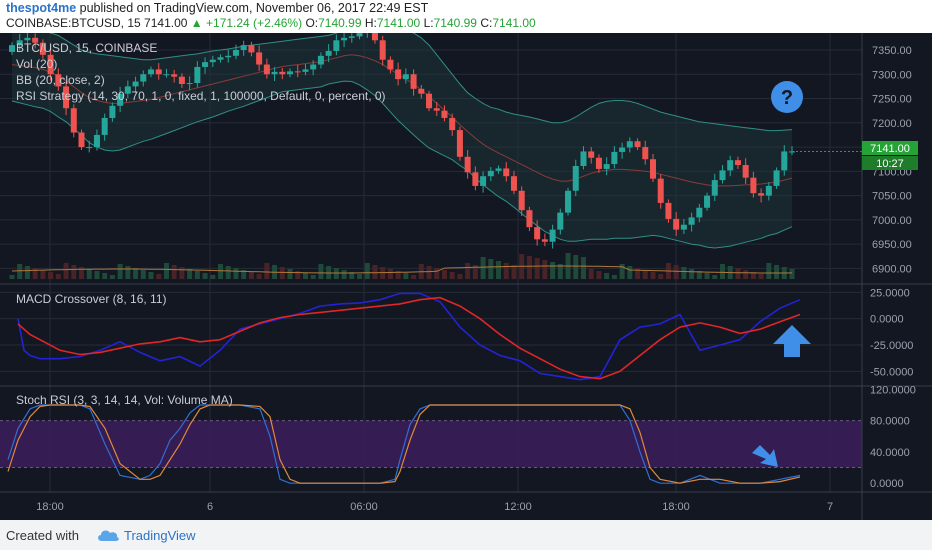 Image resolution: width=932 pixels, height=550 pixels. What do you see at coordinates (486, 23) in the screenshot?
I see `close-label: C:` at bounding box center [486, 23].